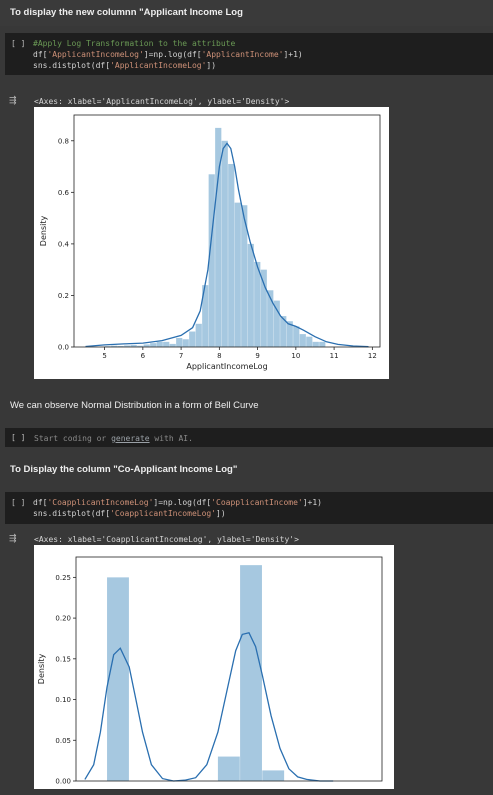 Image resolution: width=493 pixels, height=795 pixels. Describe the element at coordinates (63, 141) in the screenshot. I see `y-tick-label: 0.8` at that location.